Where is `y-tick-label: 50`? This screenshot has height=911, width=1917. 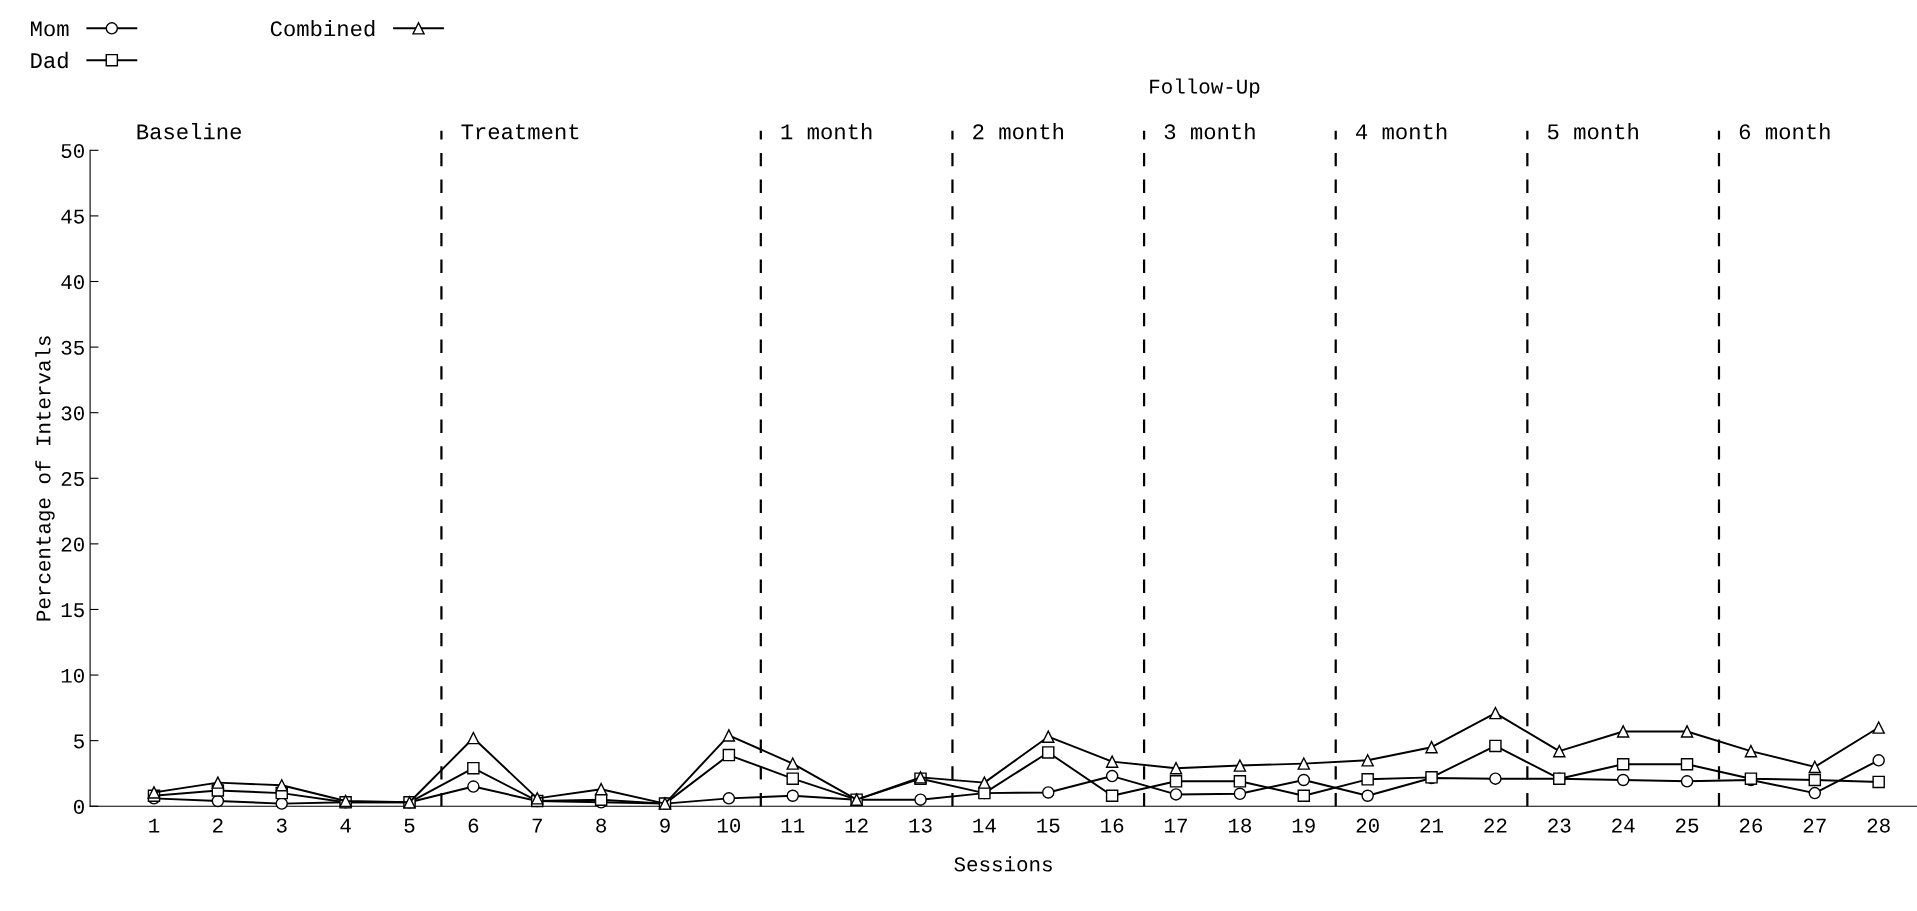 y-tick-label: 50 is located at coordinates (72, 151).